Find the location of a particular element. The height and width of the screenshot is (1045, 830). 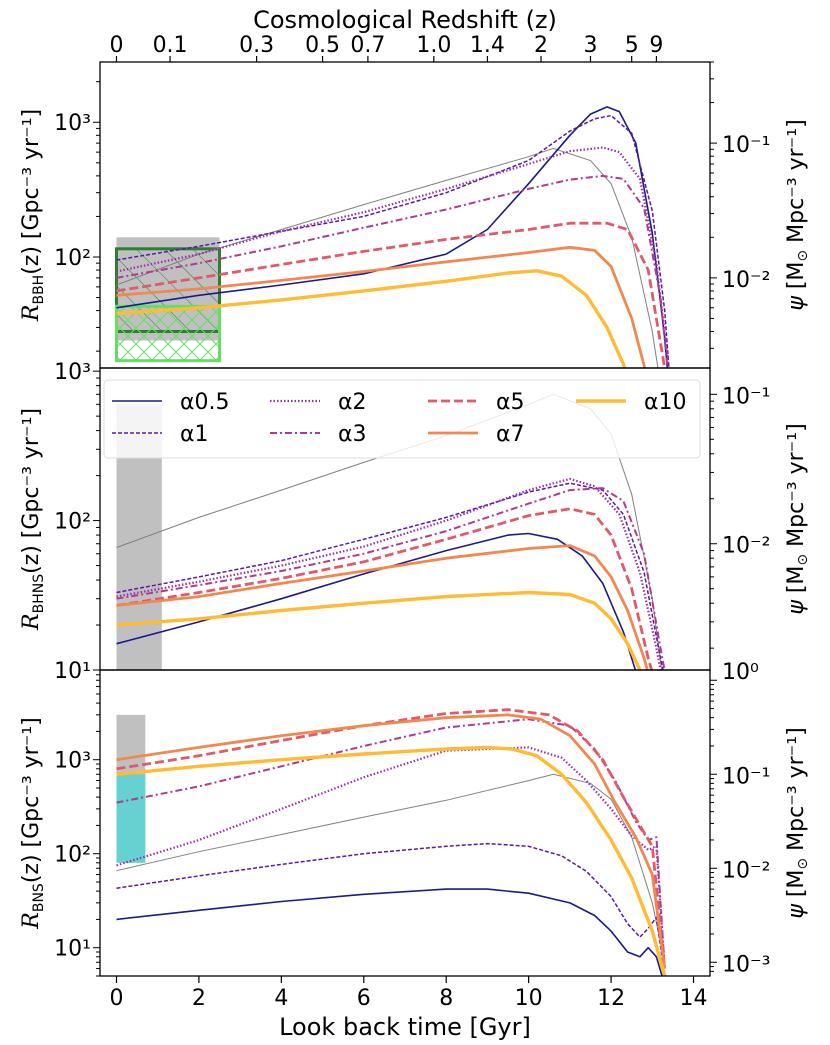

sfr-curve is located at coordinates (391, 868).